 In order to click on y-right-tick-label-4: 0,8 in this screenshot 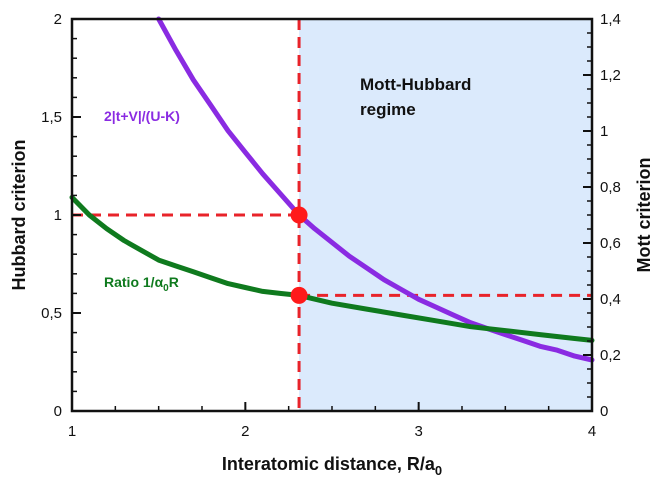, I will do `click(610, 187)`.